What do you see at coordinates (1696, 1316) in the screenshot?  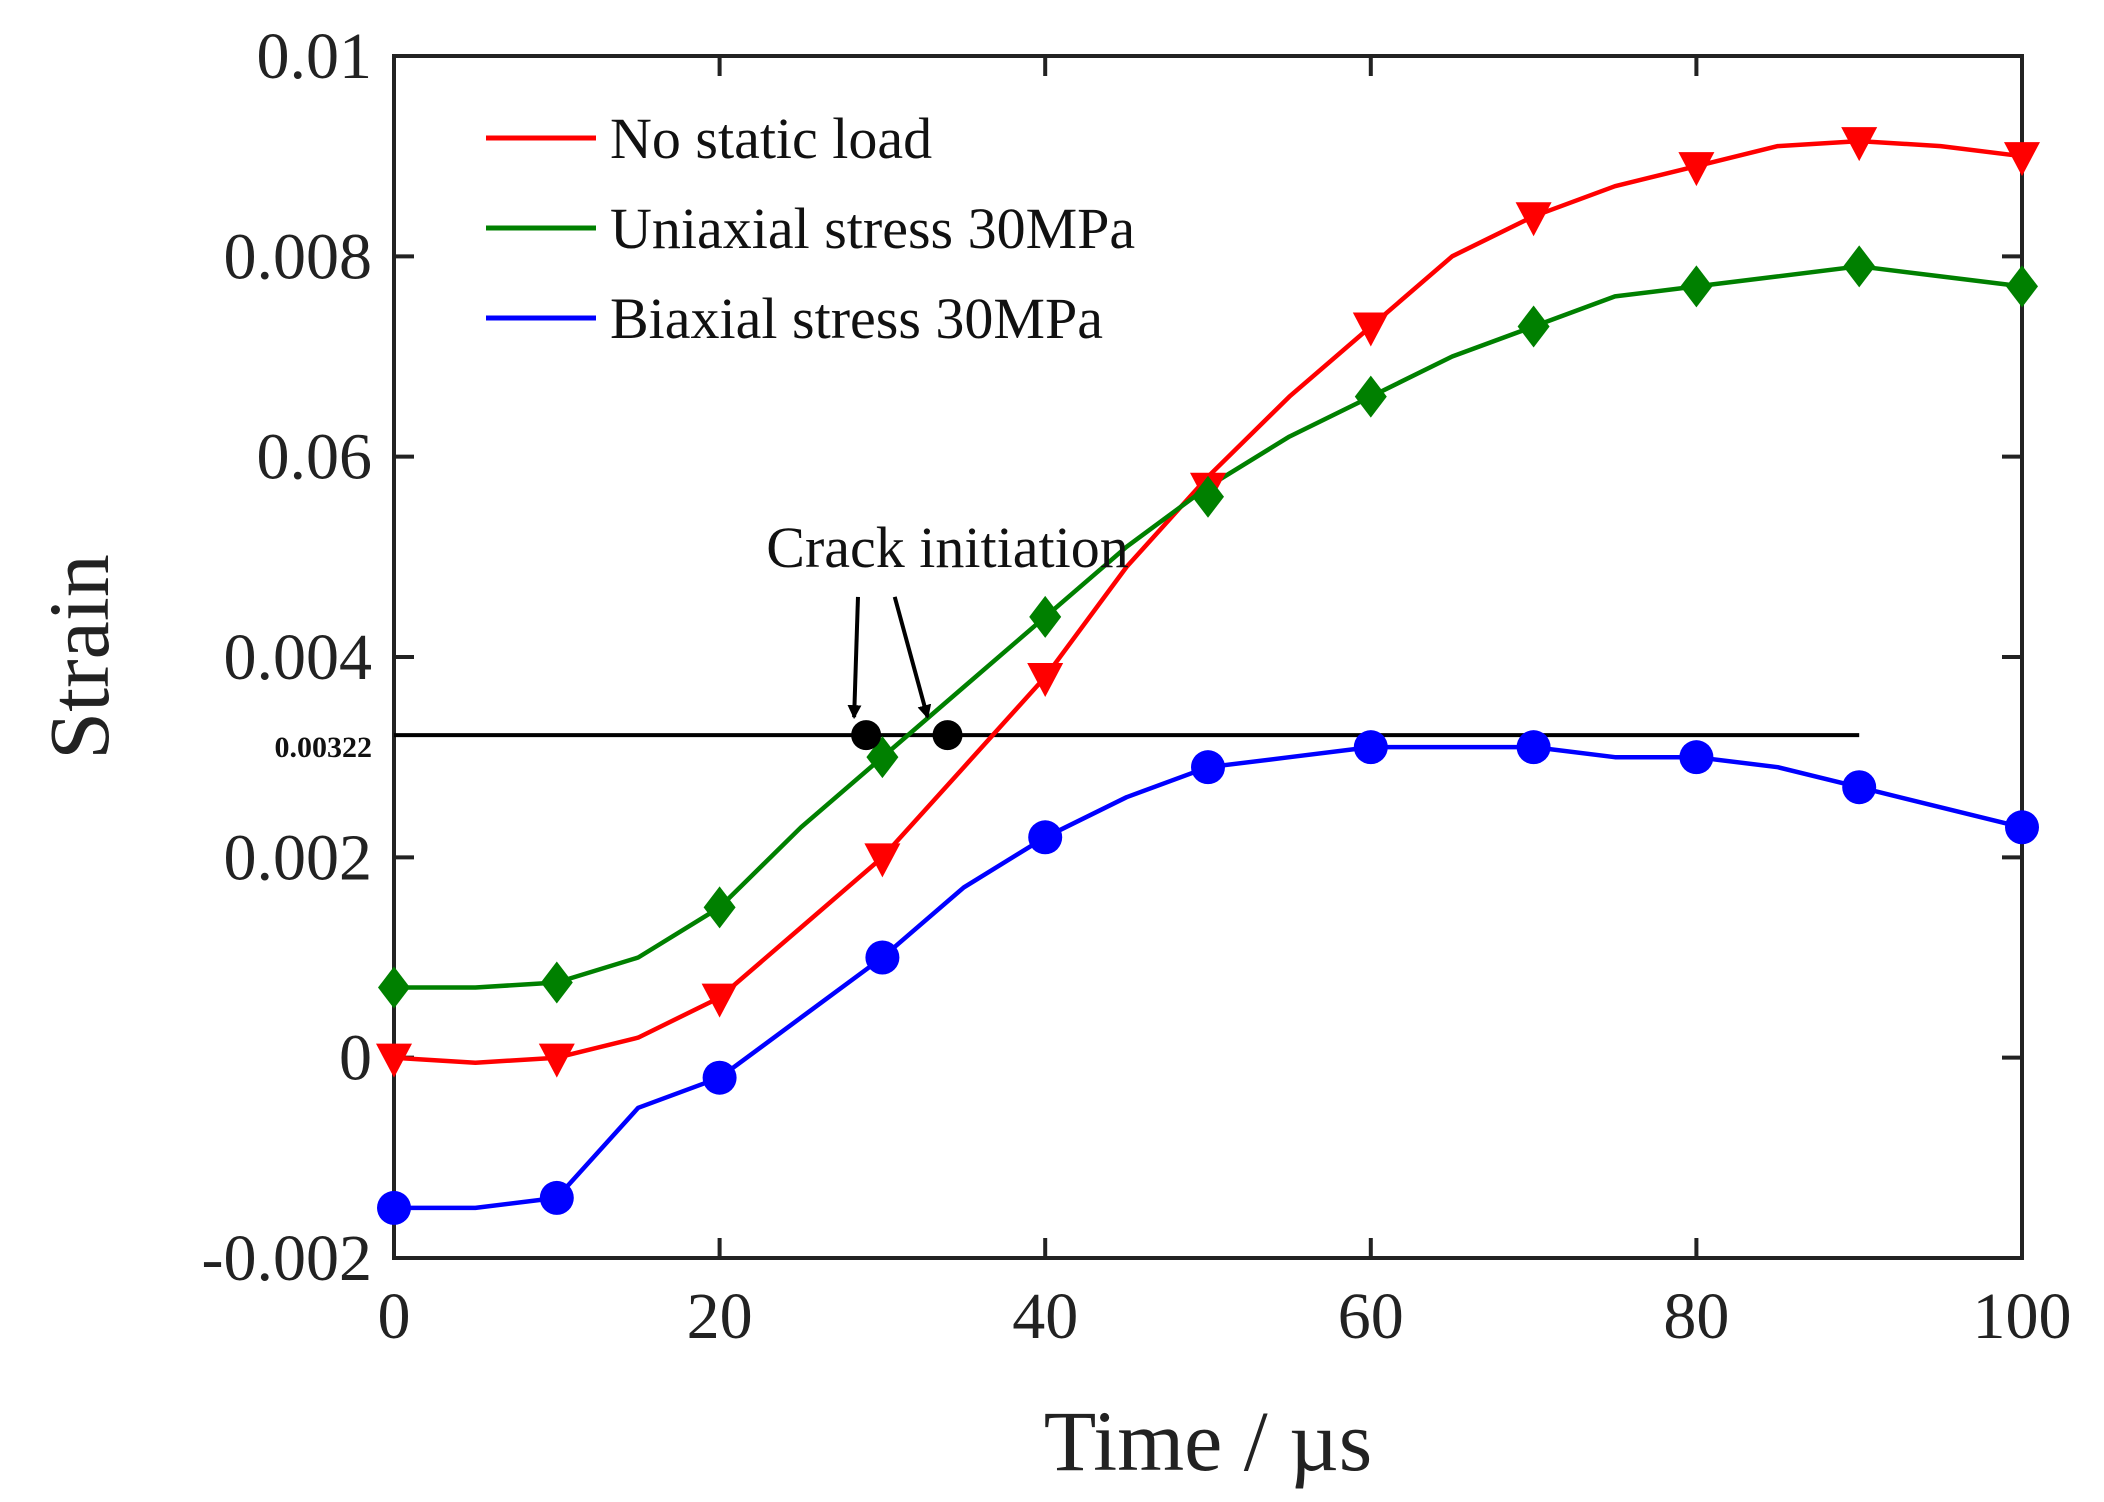 I see `x-tick-label: 80` at bounding box center [1696, 1316].